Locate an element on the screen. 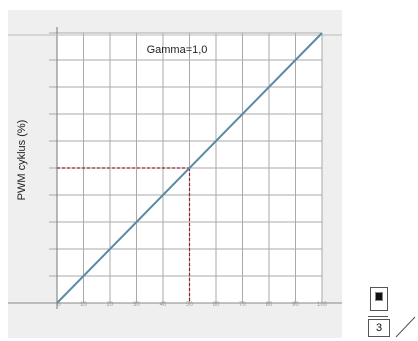 The width and height of the screenshot is (418, 341). x-tick-label: 30 is located at coordinates (136, 305).